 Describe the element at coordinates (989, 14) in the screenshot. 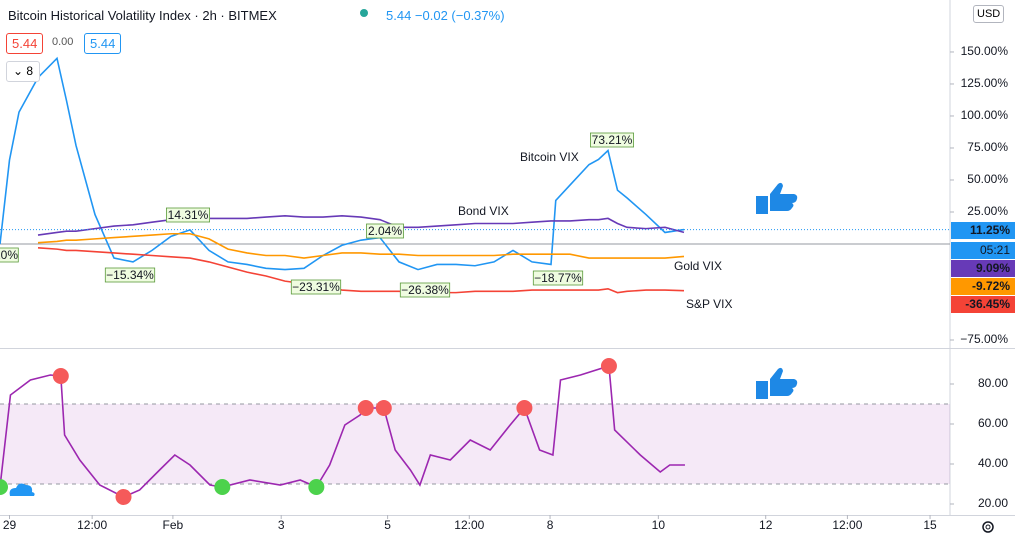

I see `currency: USD` at that location.